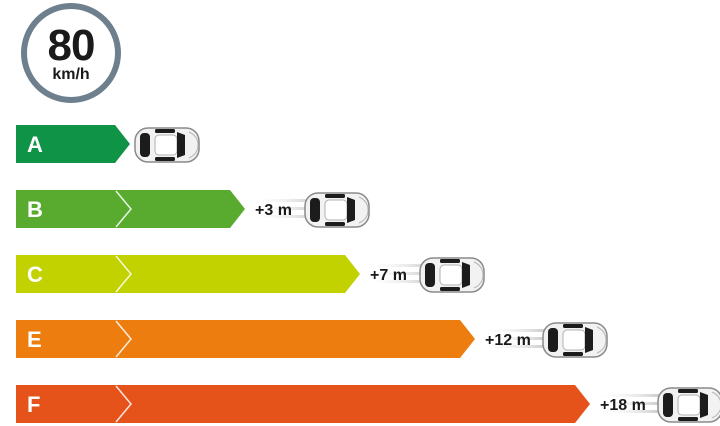 This screenshot has height=426, width=720. Describe the element at coordinates (71, 45) in the screenshot. I see `speed-value: 80` at that location.